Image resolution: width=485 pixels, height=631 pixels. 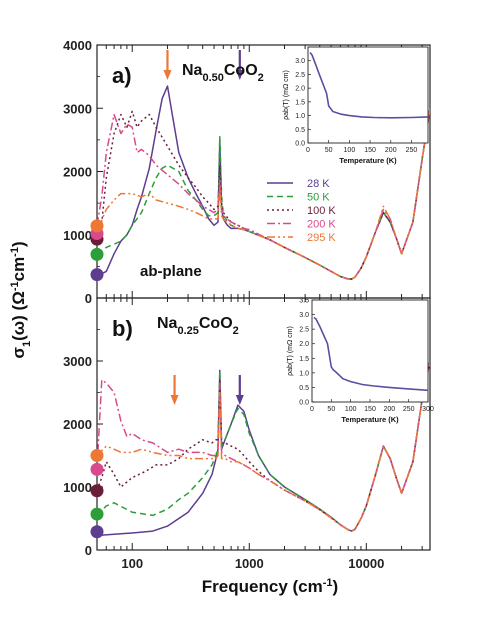 I want to click on compound-label: Na0.25CoO2, so click(x=198, y=326).